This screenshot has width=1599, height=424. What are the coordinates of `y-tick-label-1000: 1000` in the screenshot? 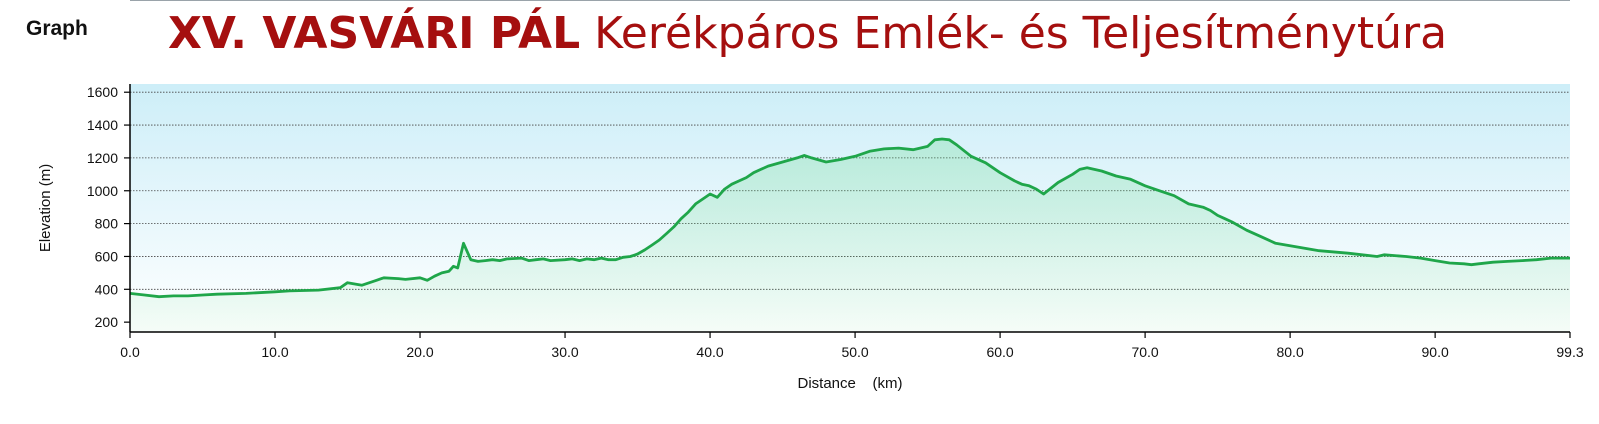 It's located at (102, 191).